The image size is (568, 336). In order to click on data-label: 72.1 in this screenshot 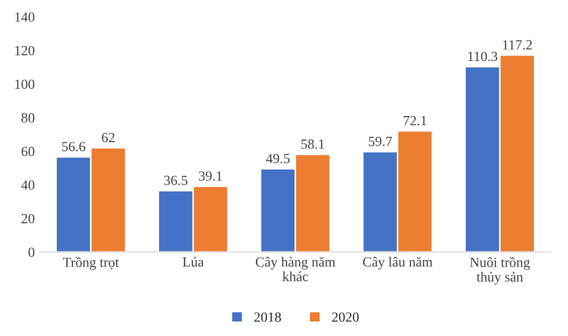, I will do `click(415, 121)`.